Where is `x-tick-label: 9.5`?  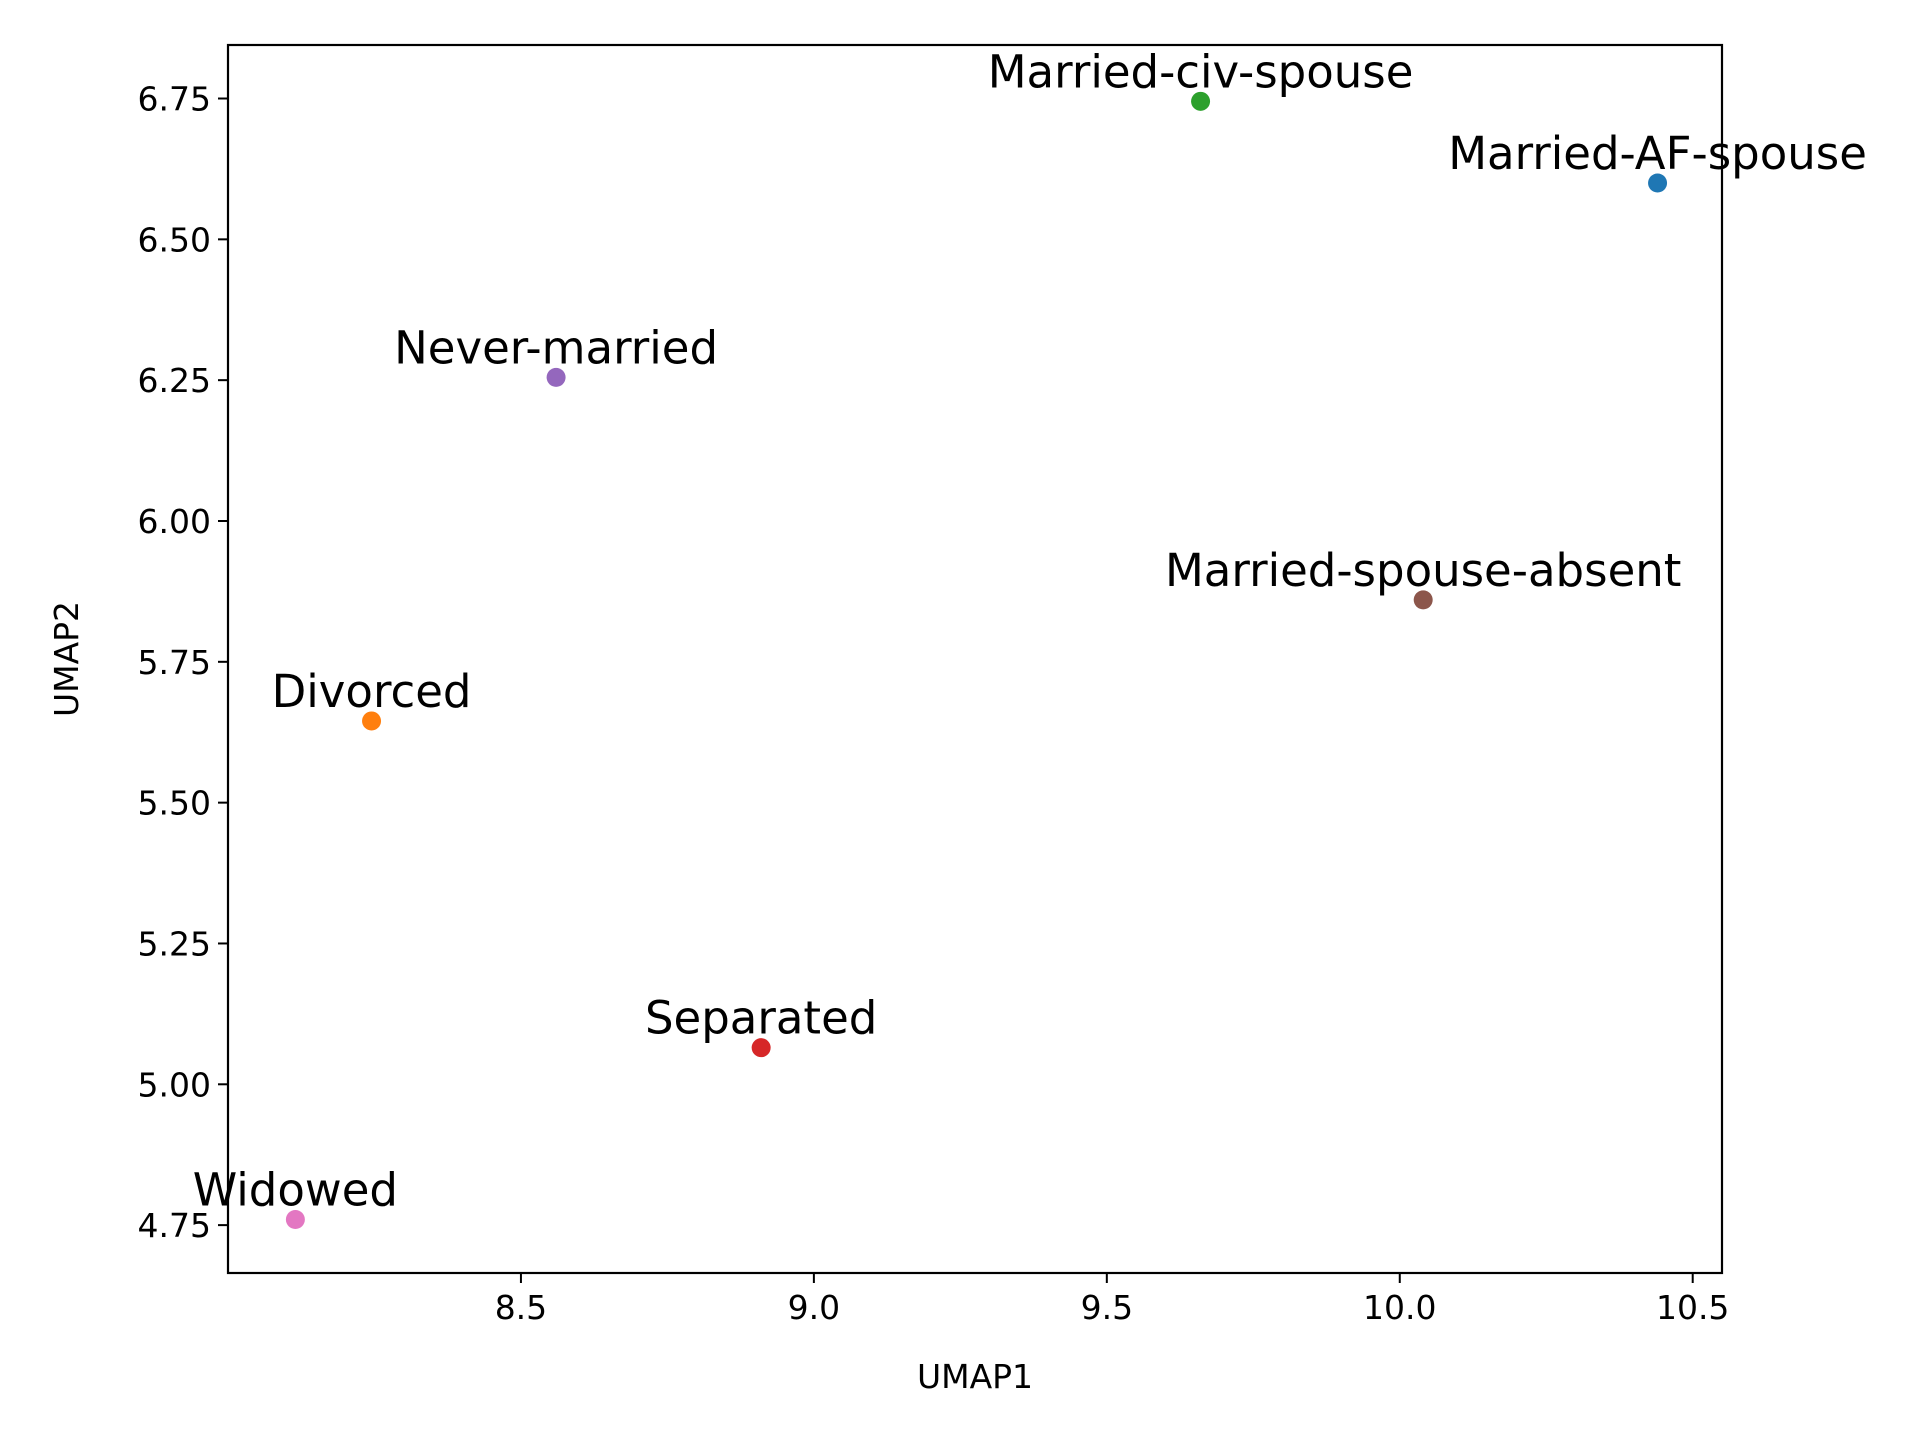 x-tick-label: 9.5 is located at coordinates (1107, 1307).